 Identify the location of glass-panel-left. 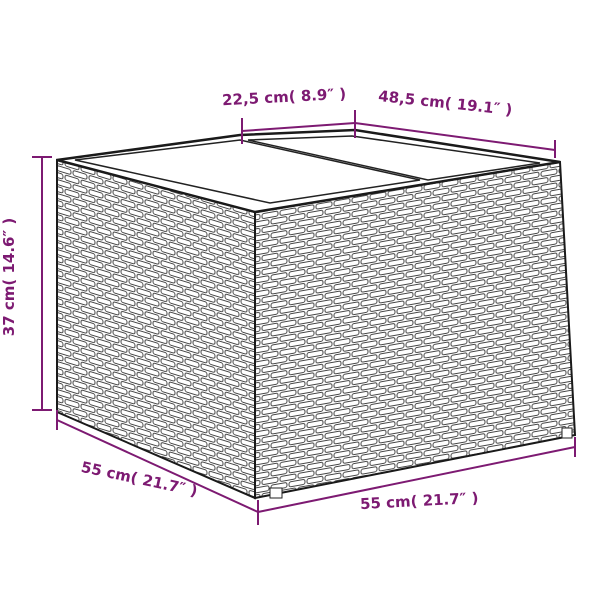
(247, 171).